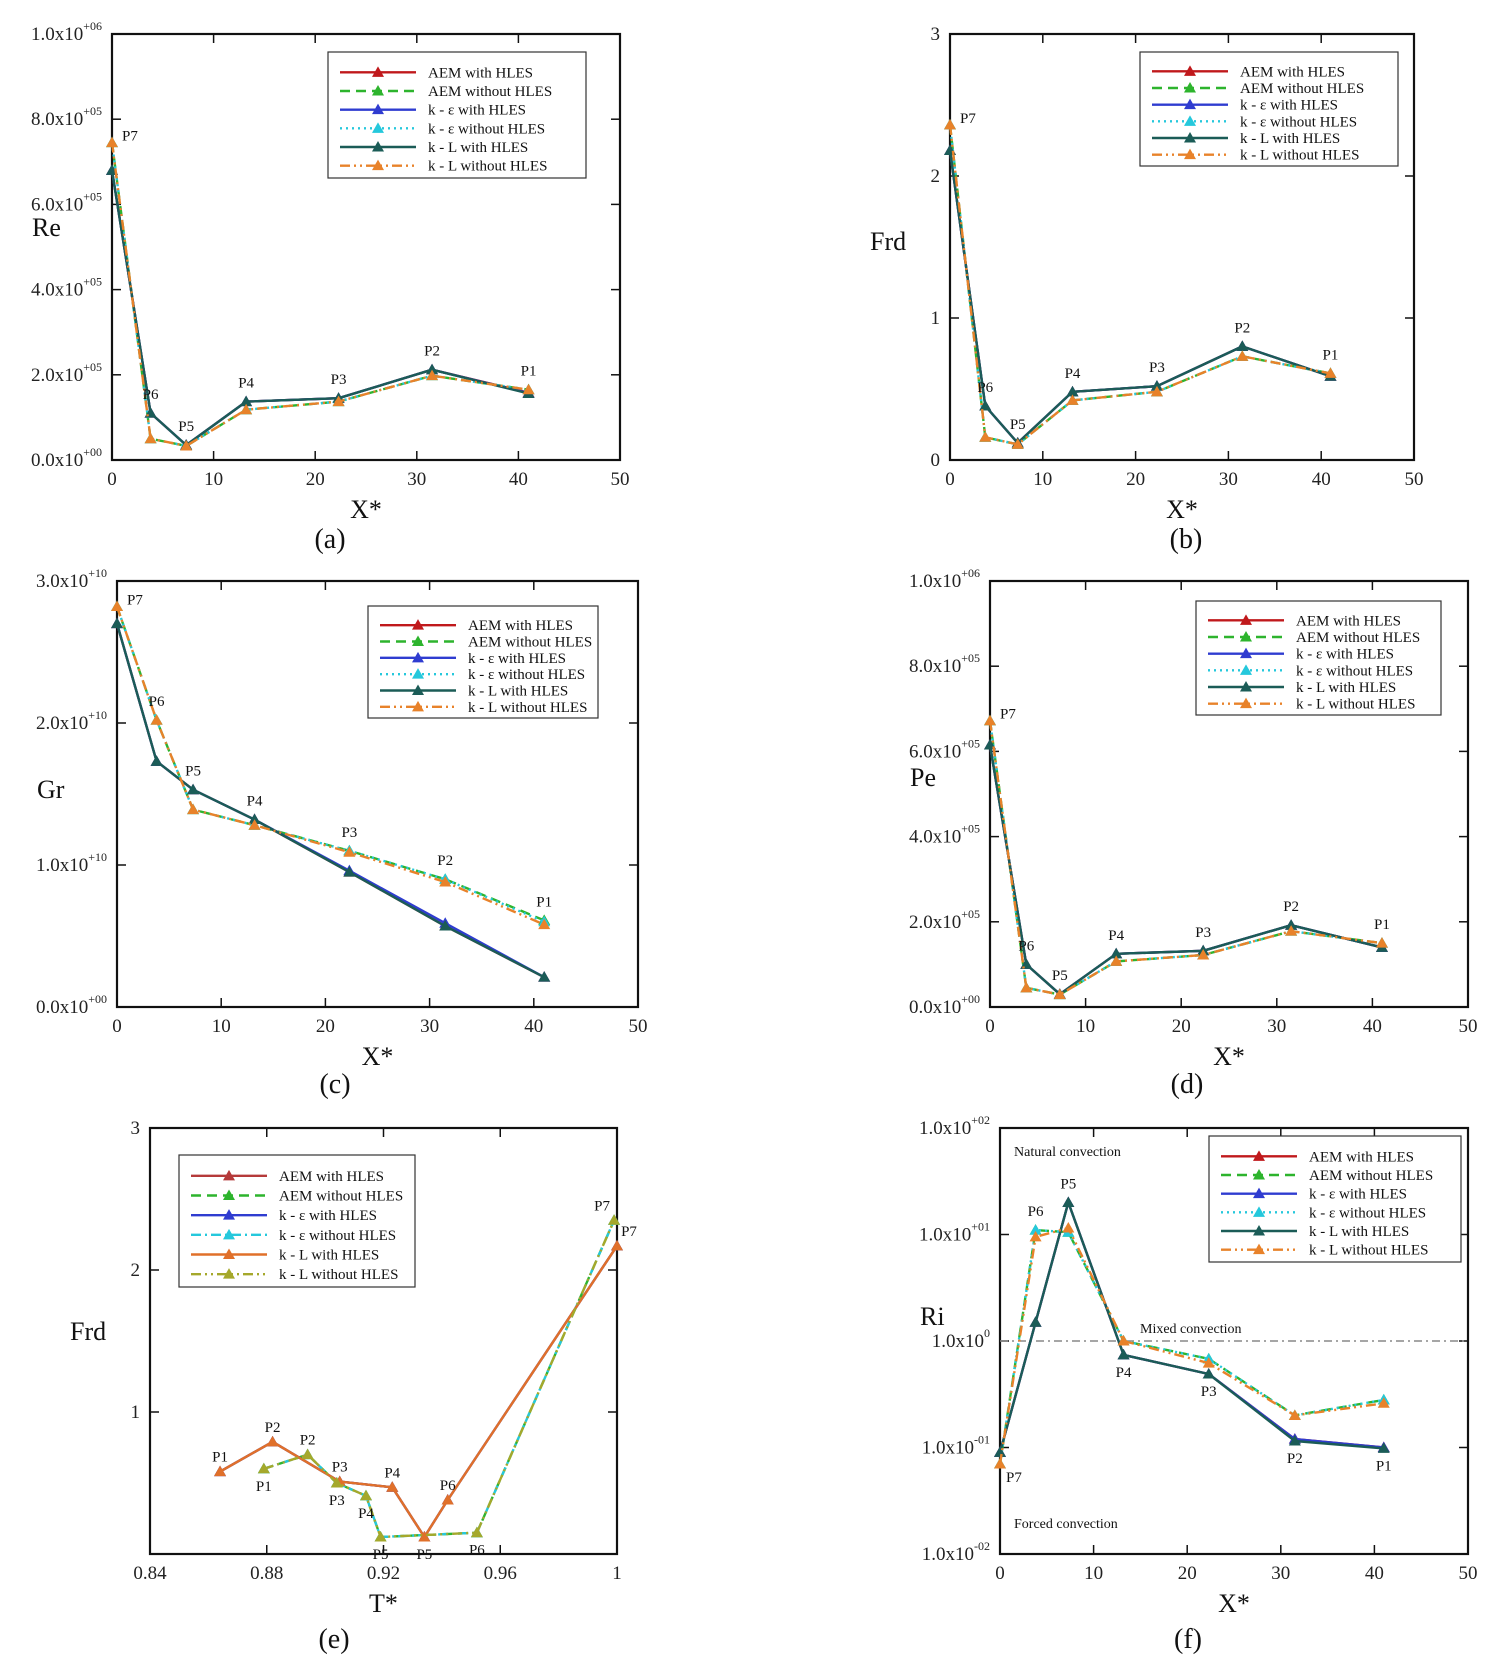 The height and width of the screenshot is (1665, 1500). What do you see at coordinates (62, 1007) in the screenshot?
I see `y-tick-mantissa: 0.0x10` at bounding box center [62, 1007].